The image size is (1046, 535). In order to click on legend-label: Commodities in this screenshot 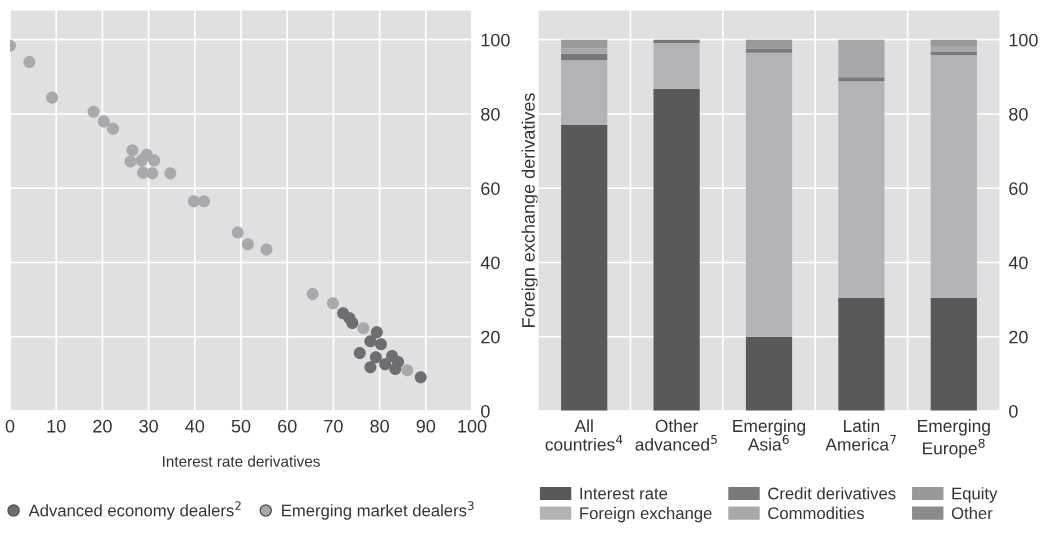, I will do `click(816, 513)`.